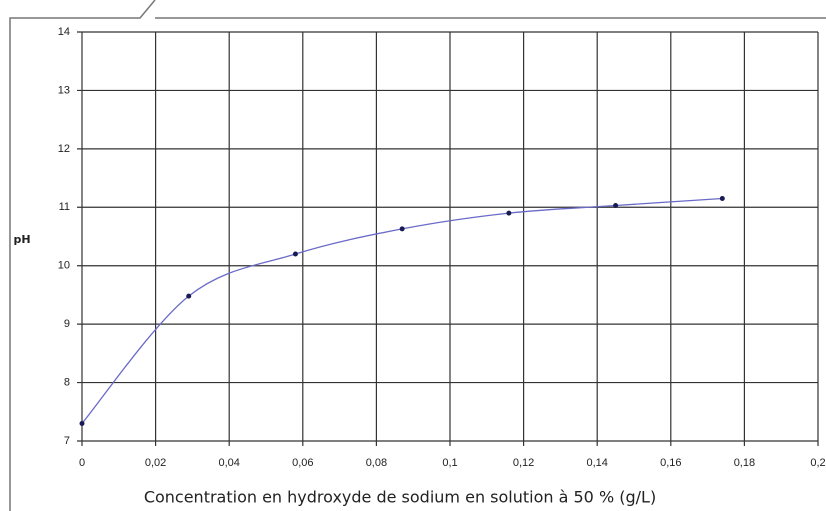 Image resolution: width=826 pixels, height=511 pixels. I want to click on x-tick-label: 0,06, so click(302, 463).